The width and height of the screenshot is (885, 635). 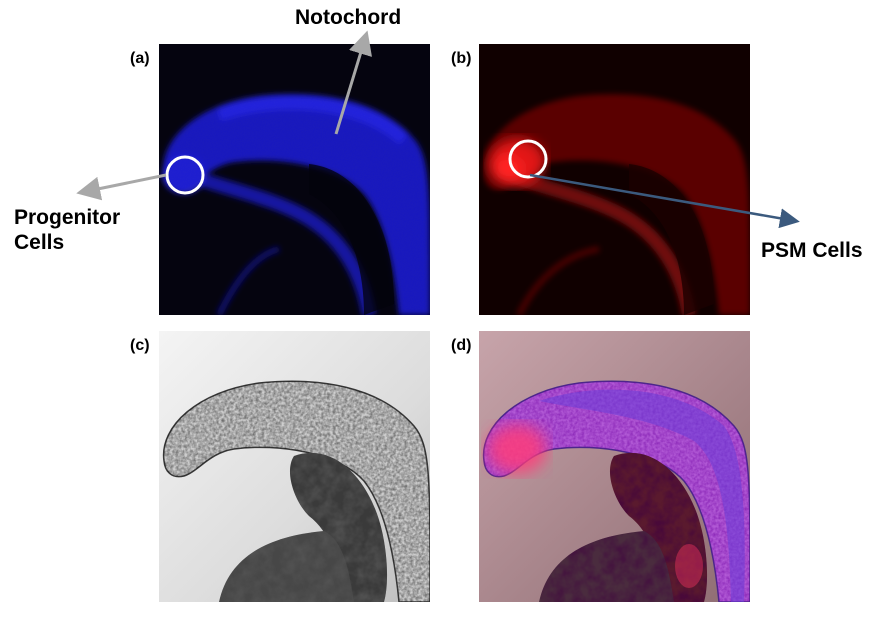 I want to click on panel-label-a: (a), so click(x=140, y=58).